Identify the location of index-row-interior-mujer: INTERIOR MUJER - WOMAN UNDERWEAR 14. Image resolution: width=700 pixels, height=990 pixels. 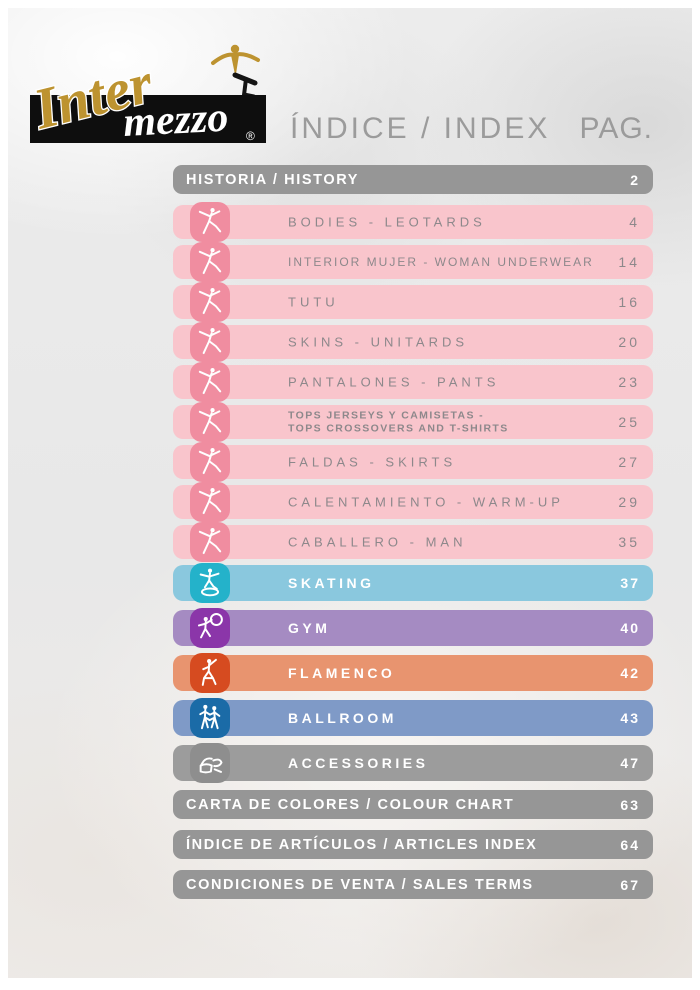
(413, 262).